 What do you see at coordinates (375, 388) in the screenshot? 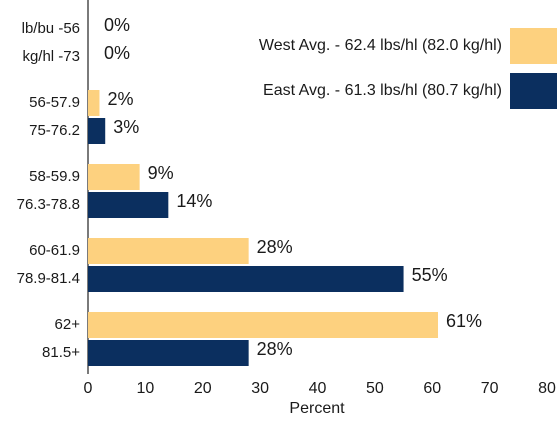
I see `x-tick-label: 50` at bounding box center [375, 388].